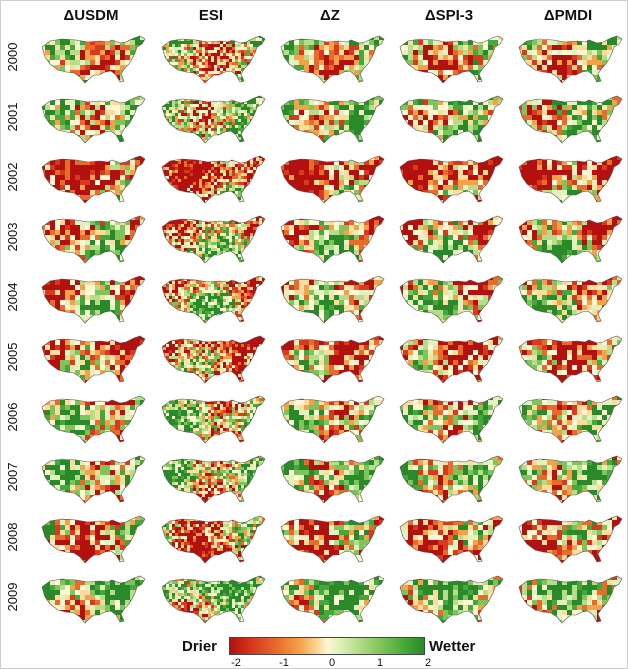 The width and height of the screenshot is (628, 669). What do you see at coordinates (91, 15) in the screenshot?
I see `column-header-usdm: ΔUSDM` at bounding box center [91, 15].